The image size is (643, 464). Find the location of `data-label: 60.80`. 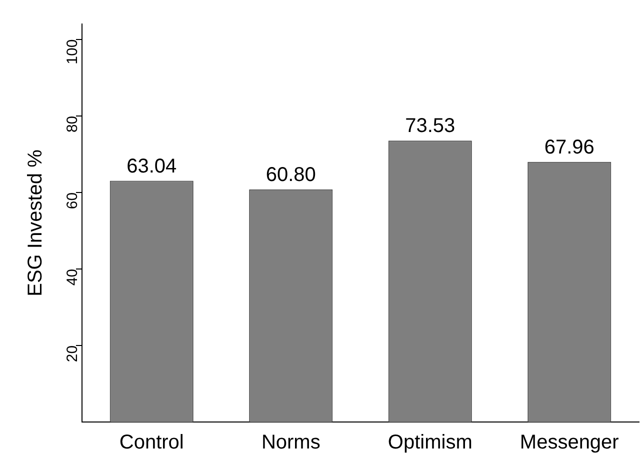

data-label: 60.80 is located at coordinates (291, 175).